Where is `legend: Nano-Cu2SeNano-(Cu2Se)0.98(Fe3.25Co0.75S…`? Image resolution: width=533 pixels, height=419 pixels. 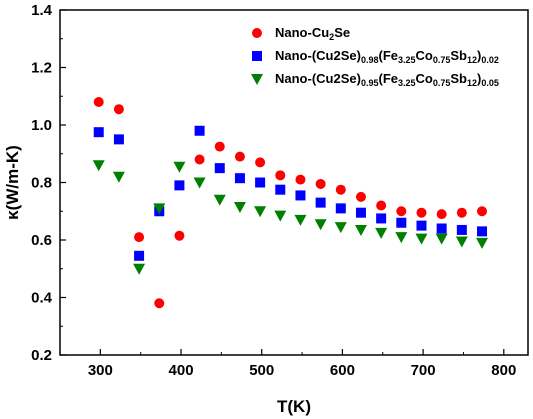
legend: Nano-Cu2SeNano-(Cu2Se)0.98(Fe3.25Co0.75S… is located at coordinates (375, 56).